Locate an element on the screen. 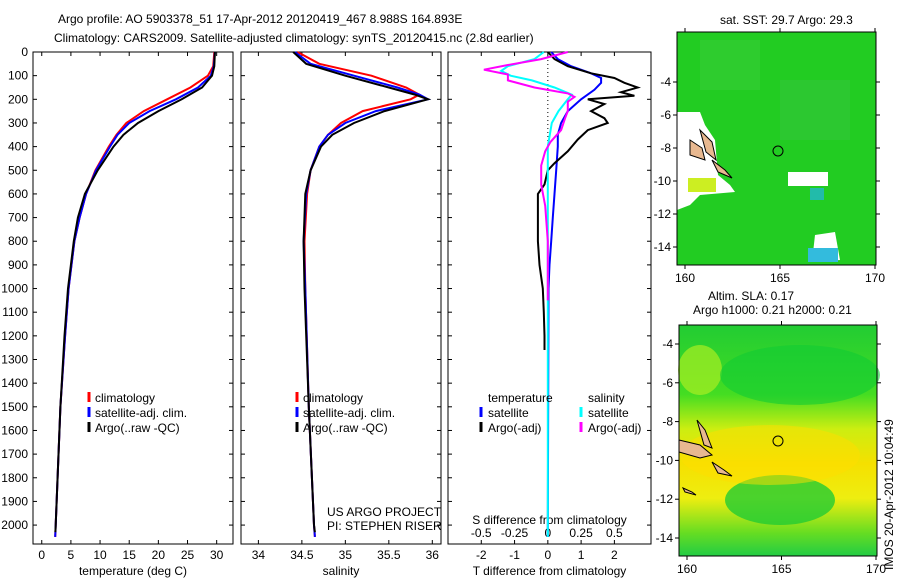  s-diff-tick-label: -0.25 is located at coordinates (515, 533).